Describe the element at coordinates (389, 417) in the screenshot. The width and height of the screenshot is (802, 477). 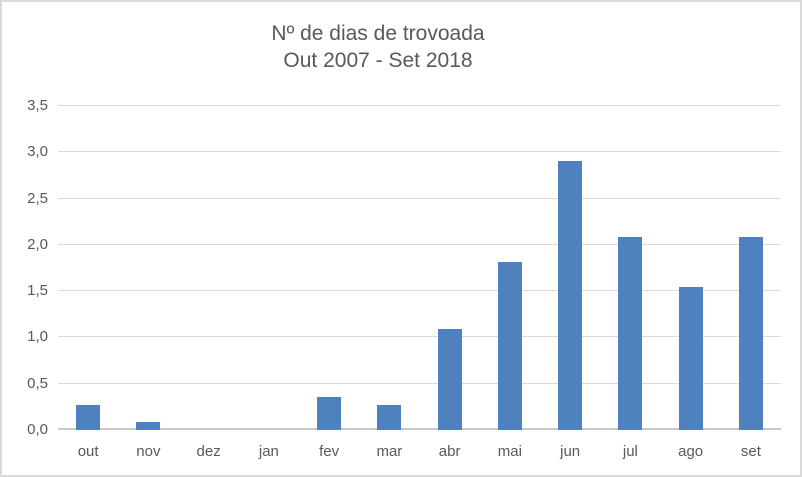
I see `bar-mar` at that location.